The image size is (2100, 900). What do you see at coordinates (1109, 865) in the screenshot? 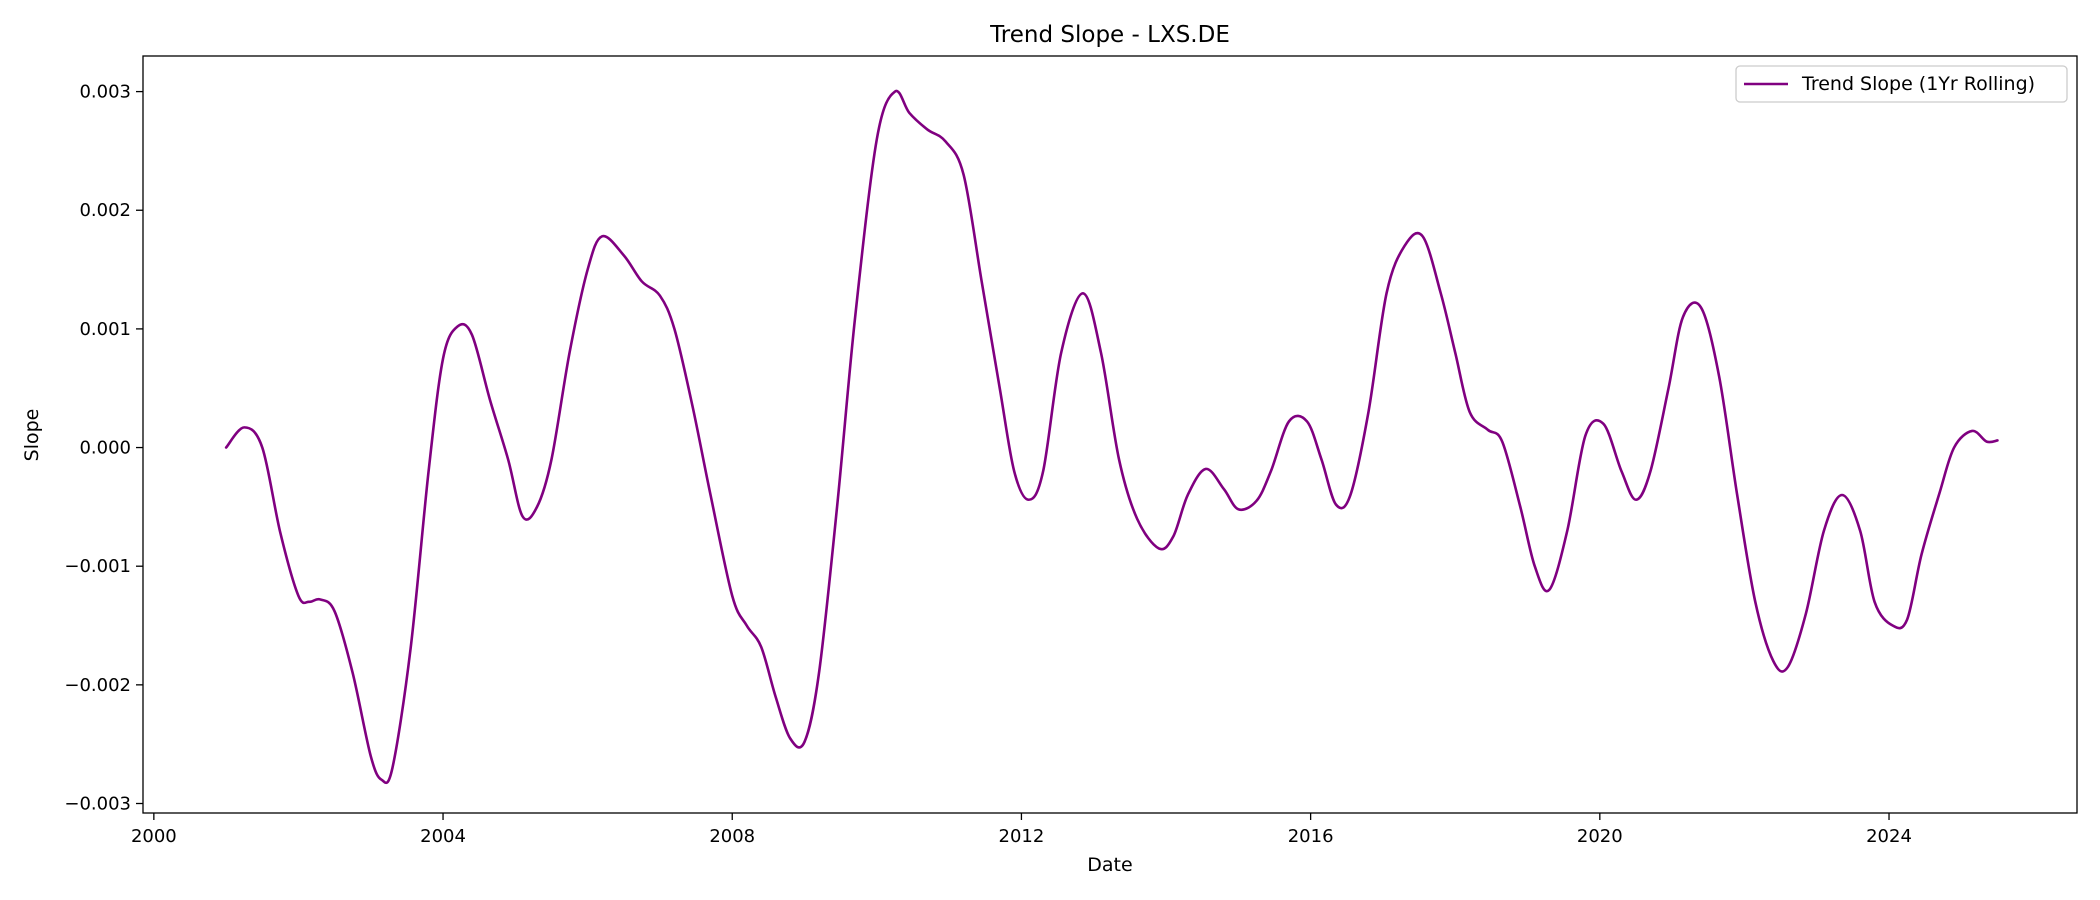
I see `x-axis-title: Date` at bounding box center [1109, 865].